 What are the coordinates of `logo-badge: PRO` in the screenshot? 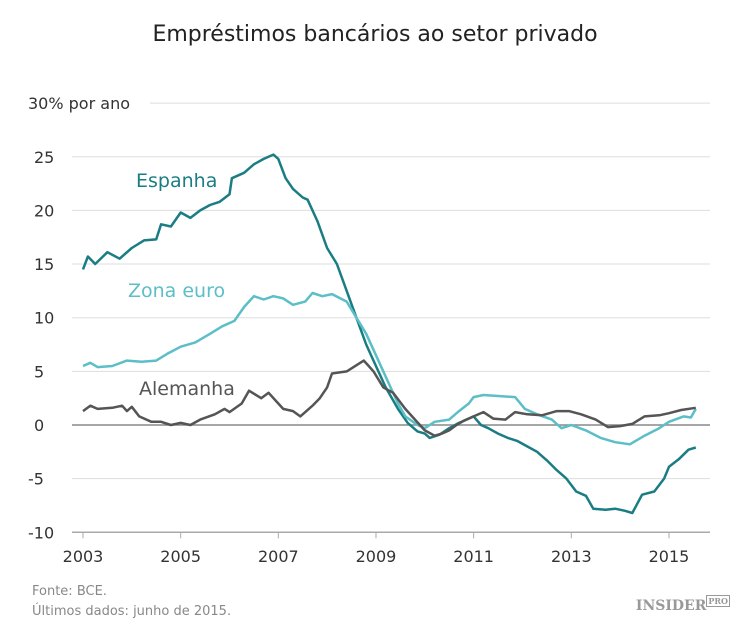 It's located at (718, 601).